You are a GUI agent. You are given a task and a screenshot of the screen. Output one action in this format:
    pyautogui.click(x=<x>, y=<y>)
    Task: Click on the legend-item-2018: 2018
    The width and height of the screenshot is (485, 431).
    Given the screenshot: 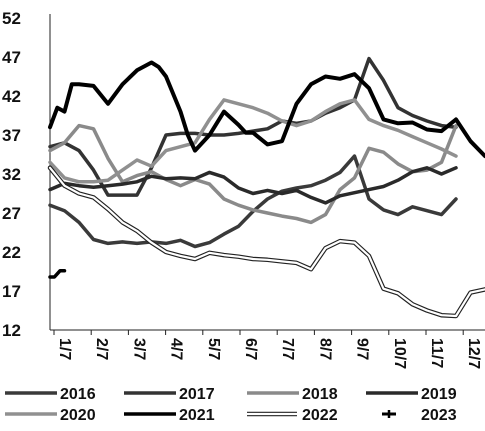 What is the action you would take?
    pyautogui.click(x=292, y=394)
    